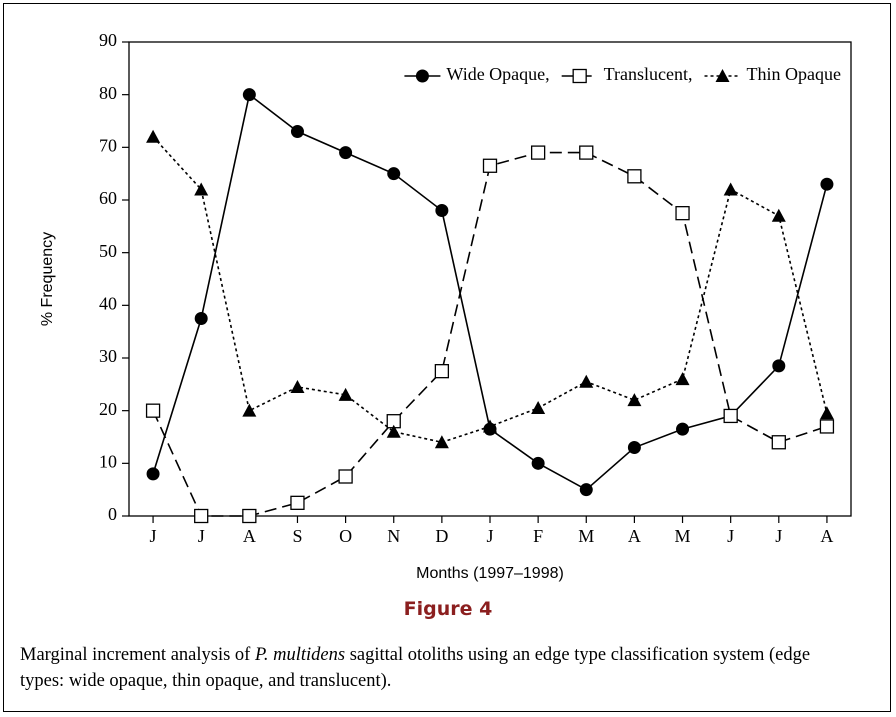 This screenshot has width=896, height=717. What do you see at coordinates (112, 514) in the screenshot?
I see `y-tick-label: 0` at bounding box center [112, 514].